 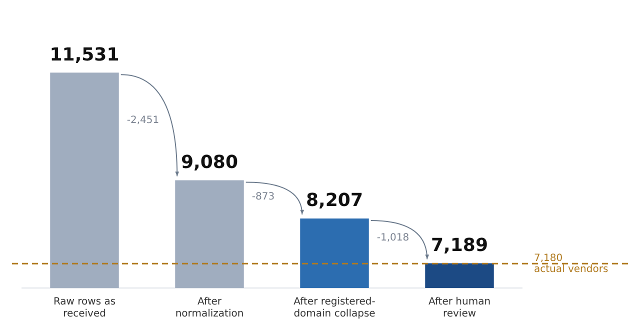 What do you see at coordinates (571, 264) in the screenshot?
I see `ref-line-label: 7,180 actual vendors` at bounding box center [571, 264].